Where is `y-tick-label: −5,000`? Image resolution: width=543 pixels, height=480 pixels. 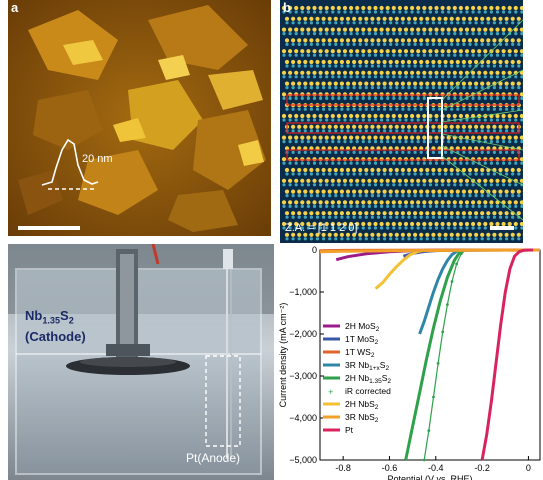
y-tick-label: −5,000 is located at coordinates (303, 460).